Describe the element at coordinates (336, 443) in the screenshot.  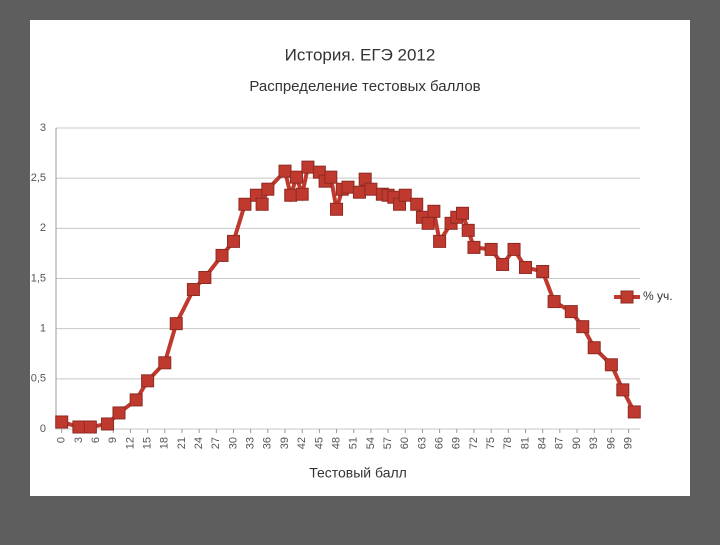
I see `x-tick-label: 48` at that location.